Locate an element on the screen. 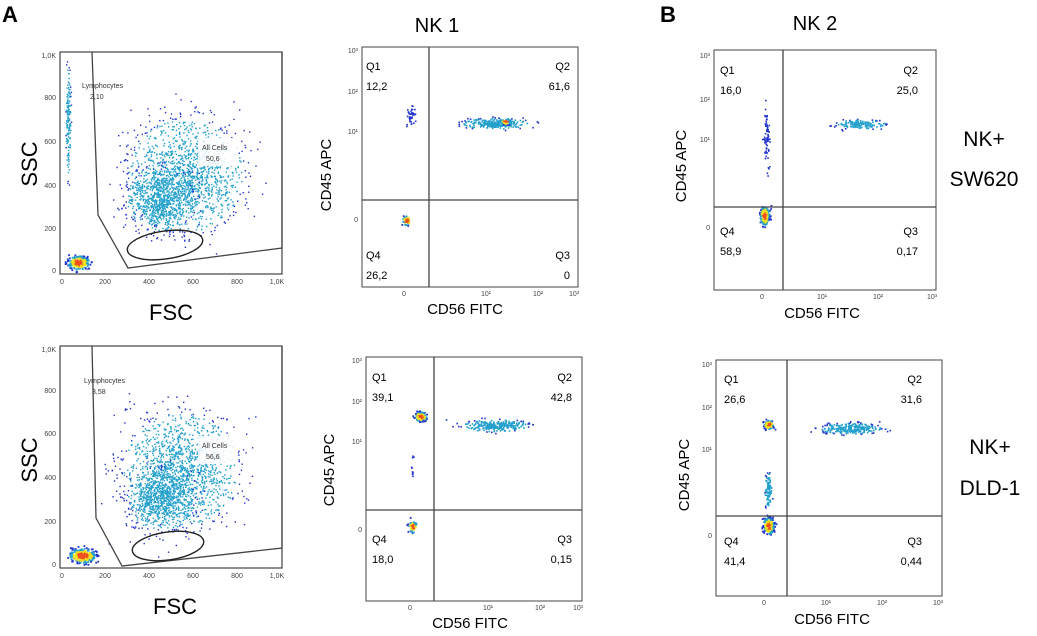 This screenshot has width=1037, height=636. column-title-nk2: NK 2 is located at coordinates (815, 24).